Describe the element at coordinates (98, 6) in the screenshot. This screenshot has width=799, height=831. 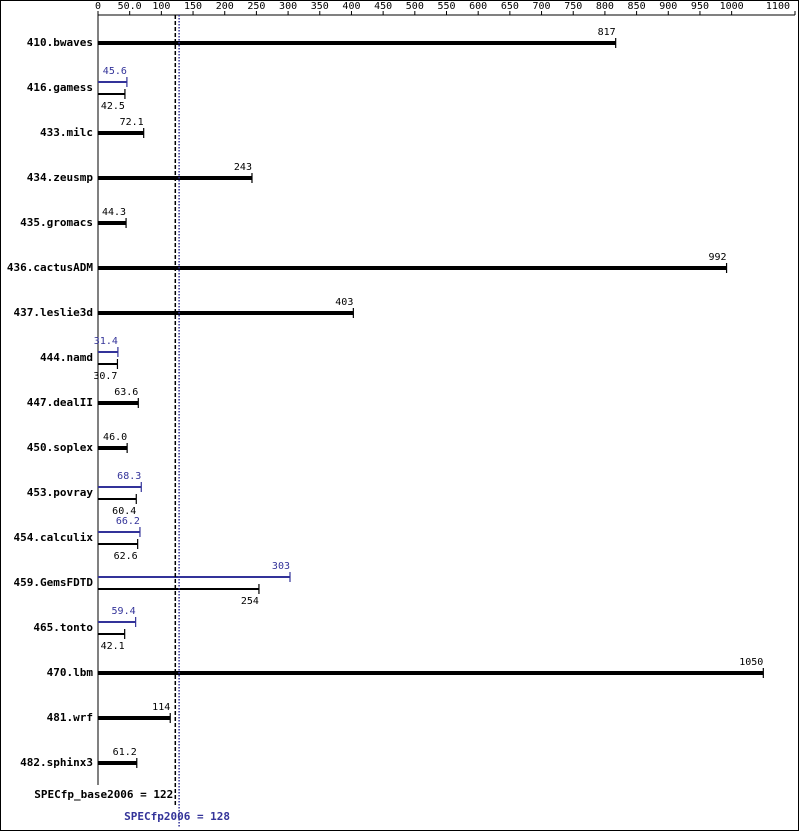
I see `x-tick-label: 0` at that location.